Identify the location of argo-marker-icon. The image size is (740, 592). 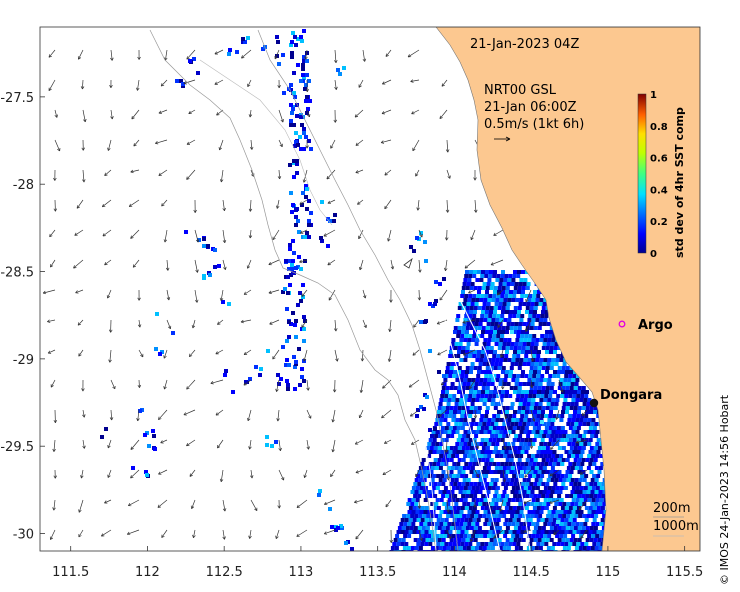
(622, 324).